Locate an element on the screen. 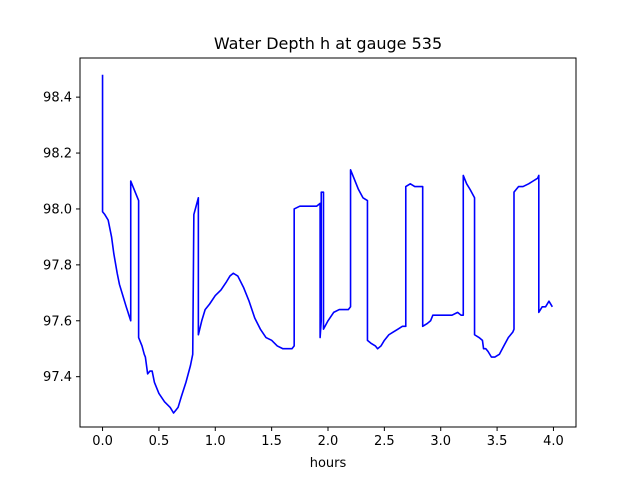 The width and height of the screenshot is (640, 480). y-tick-label: 97.4 is located at coordinates (57, 377).